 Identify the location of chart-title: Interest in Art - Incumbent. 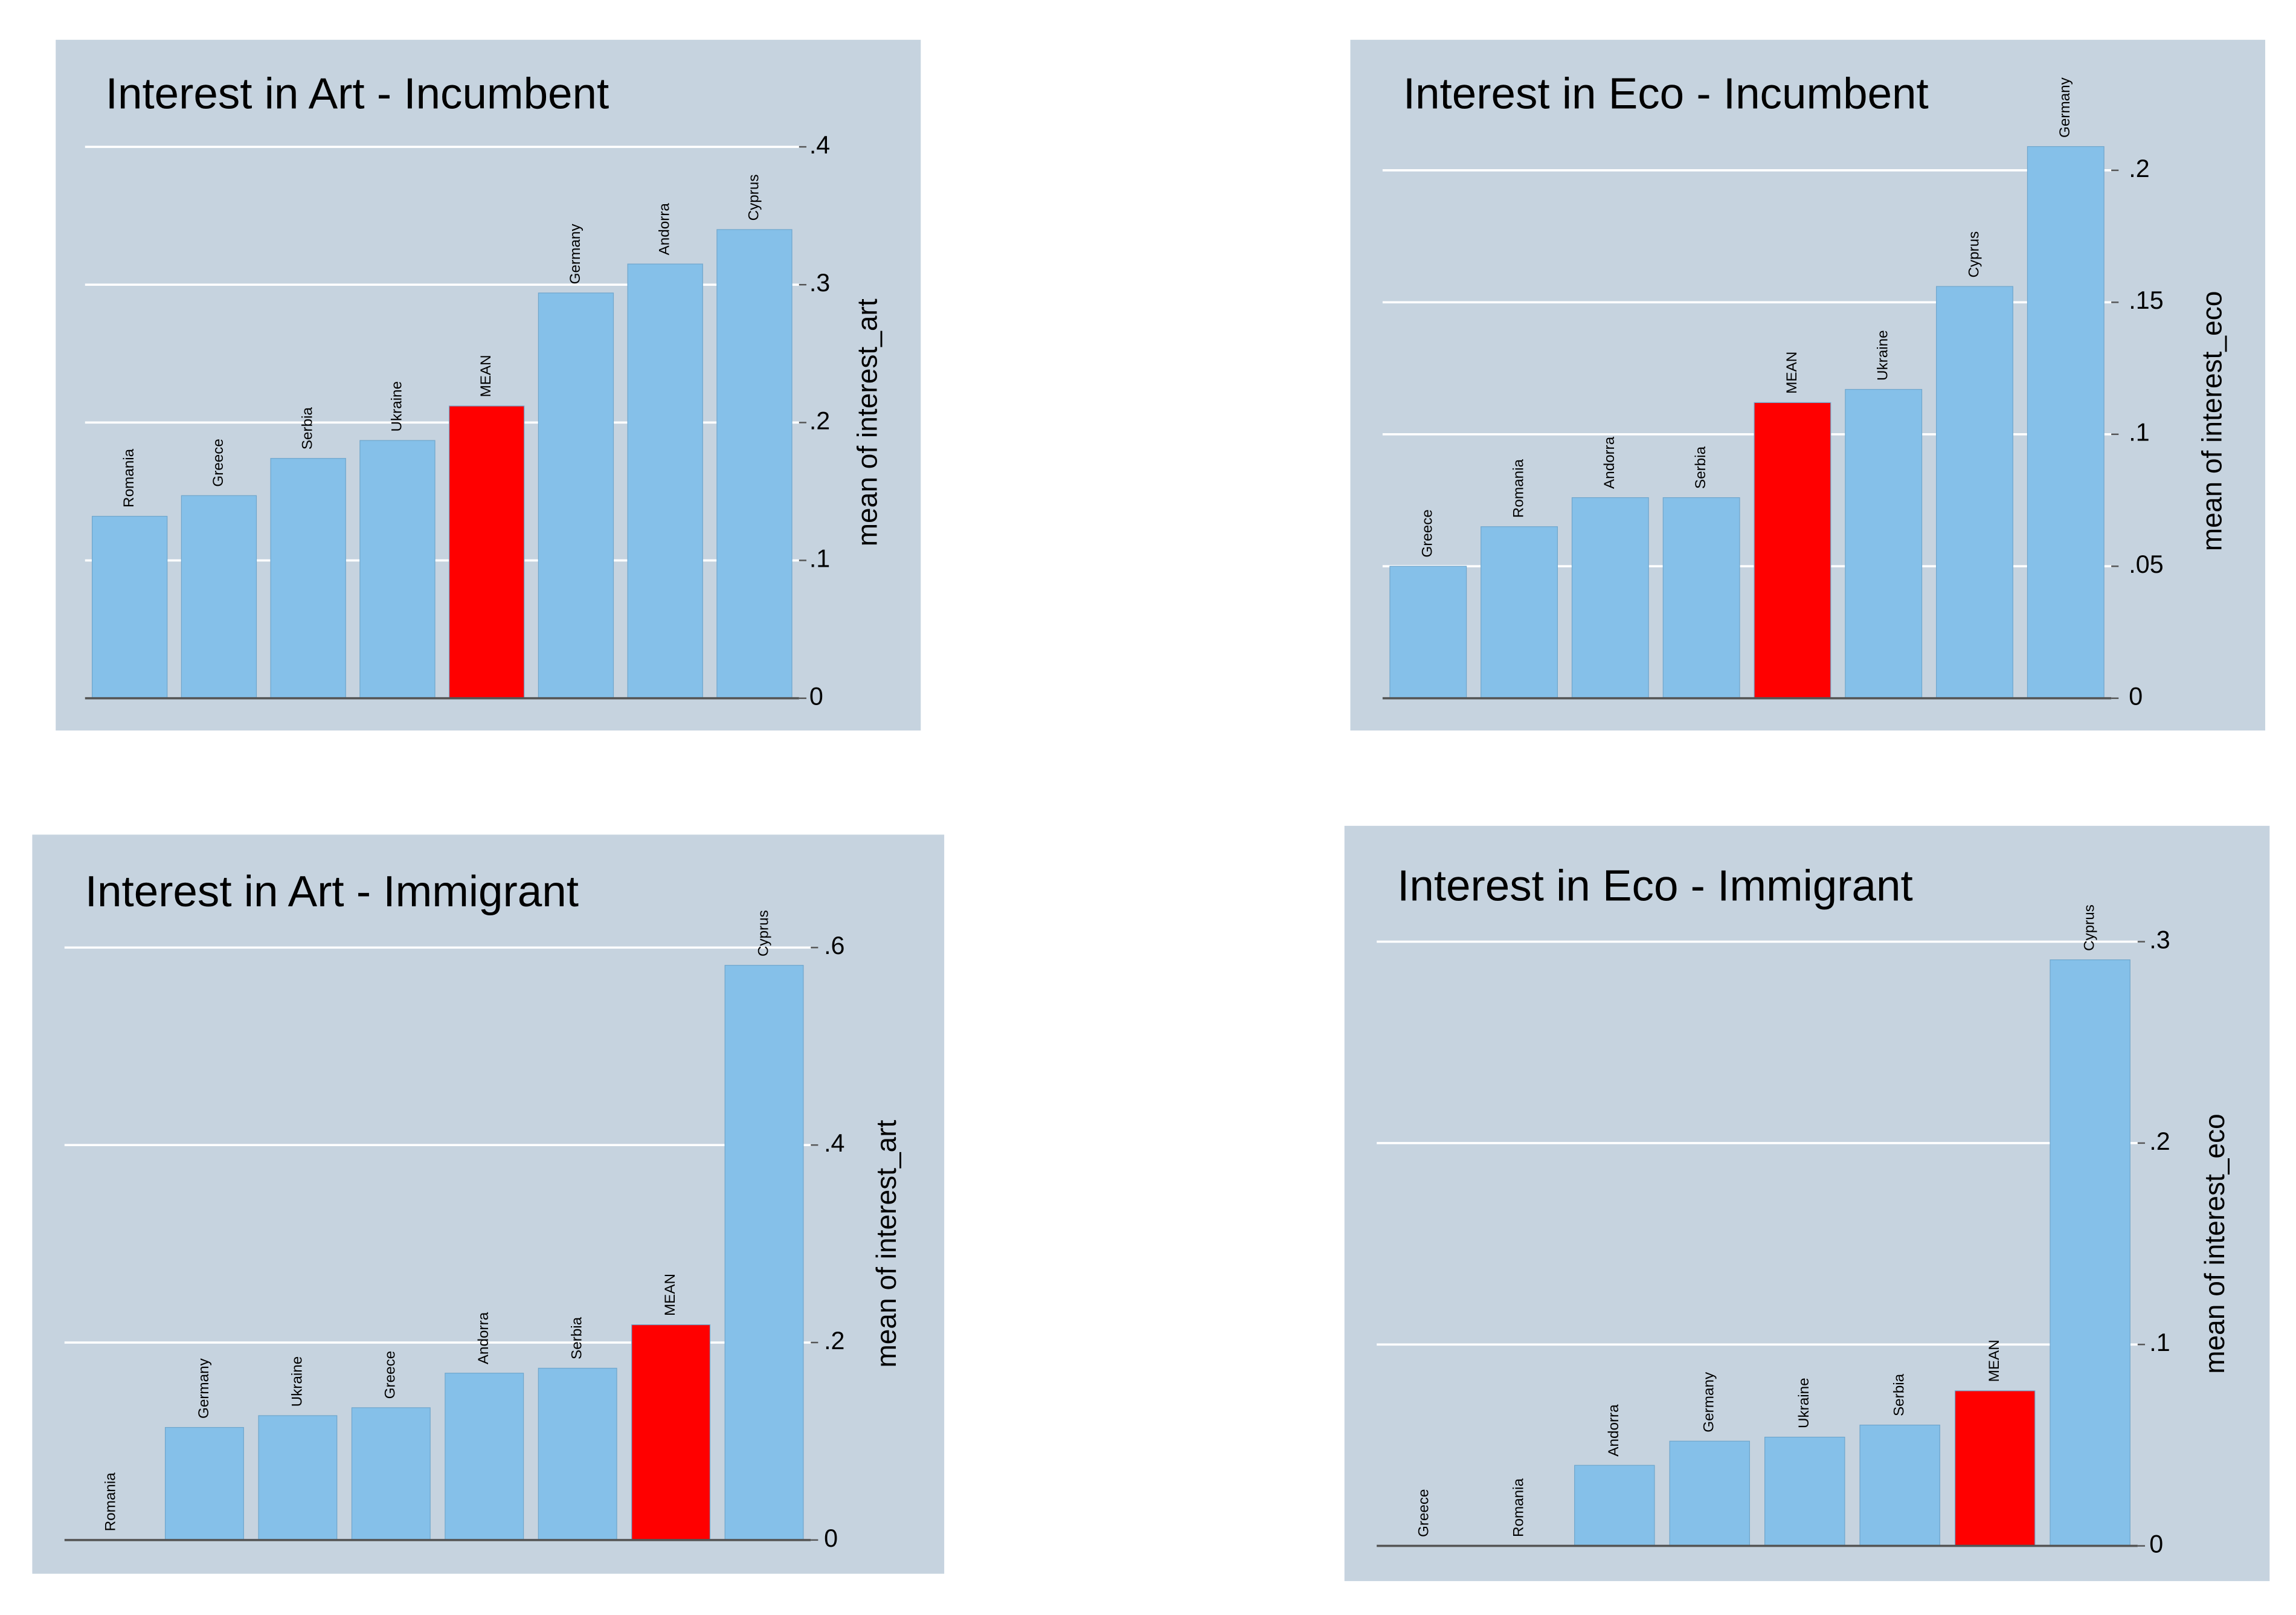
(357, 94).